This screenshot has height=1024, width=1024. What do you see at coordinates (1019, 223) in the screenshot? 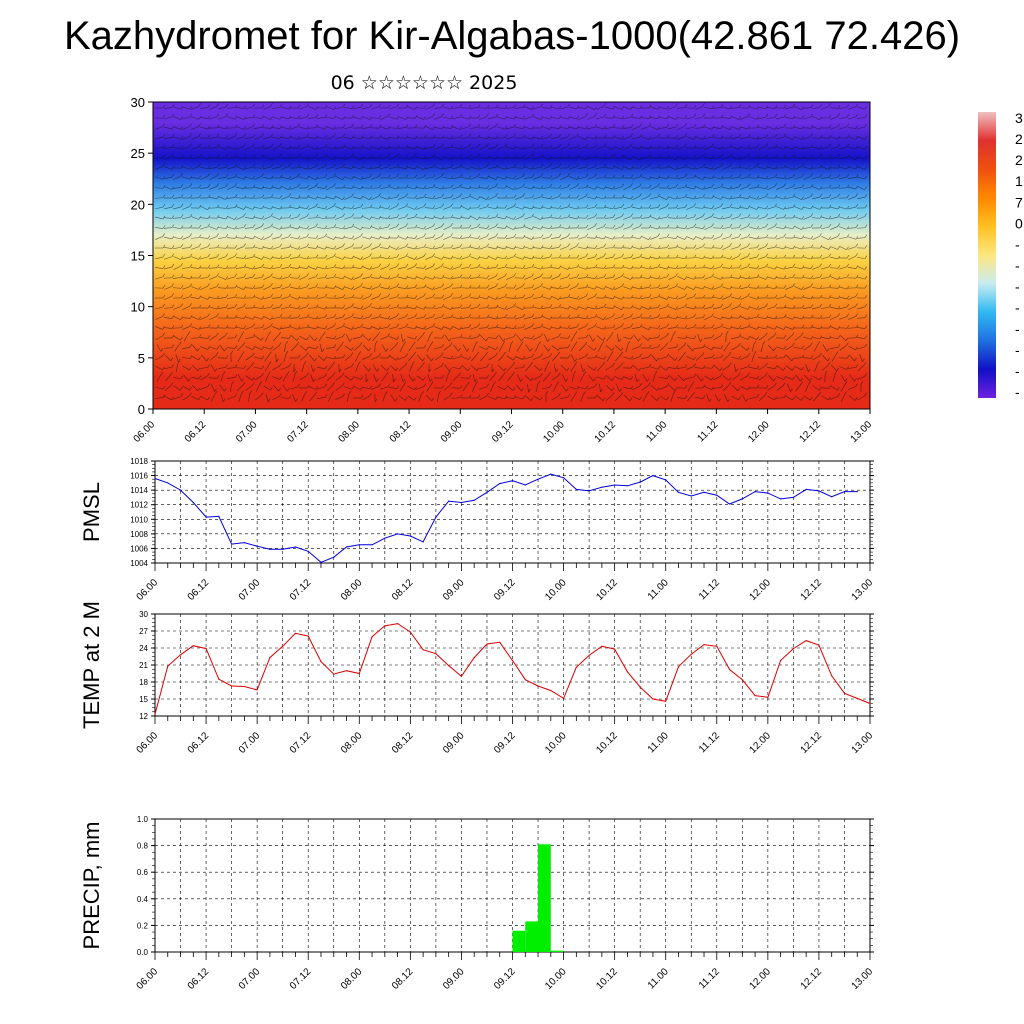
I see `colorbar-label: 0` at bounding box center [1019, 223].